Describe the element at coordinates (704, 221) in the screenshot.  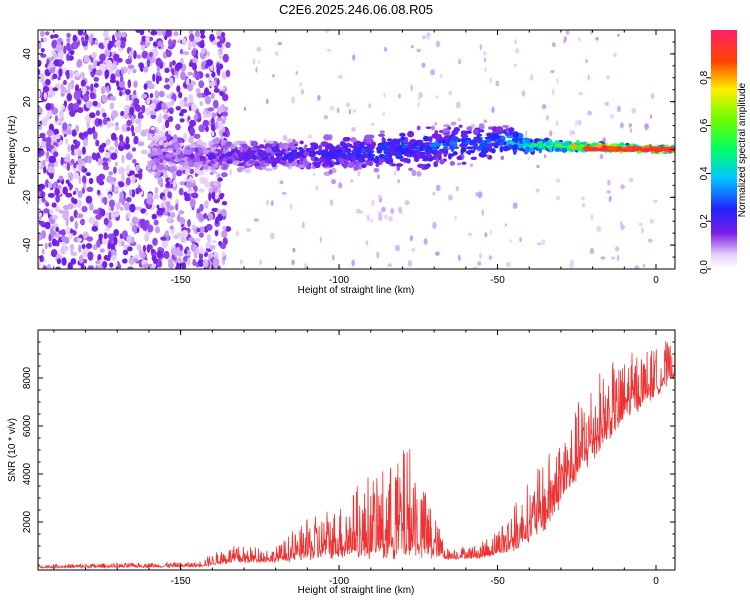
I see `colorbar-tick-label: 0.2` at that location.